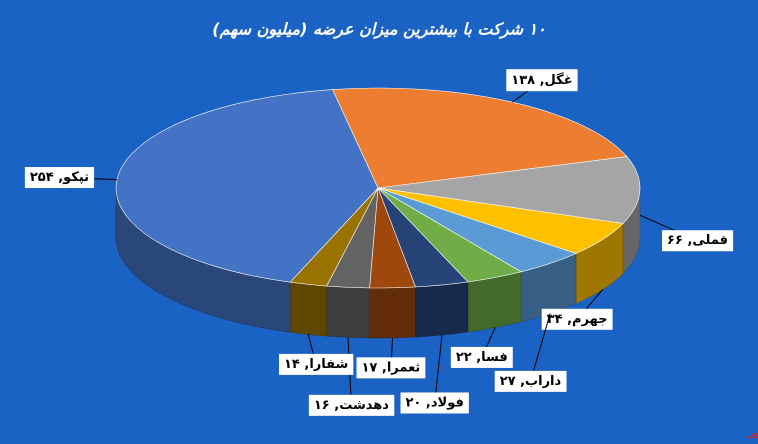  I want to click on data-label: داراب, ۲۷, so click(531, 381).